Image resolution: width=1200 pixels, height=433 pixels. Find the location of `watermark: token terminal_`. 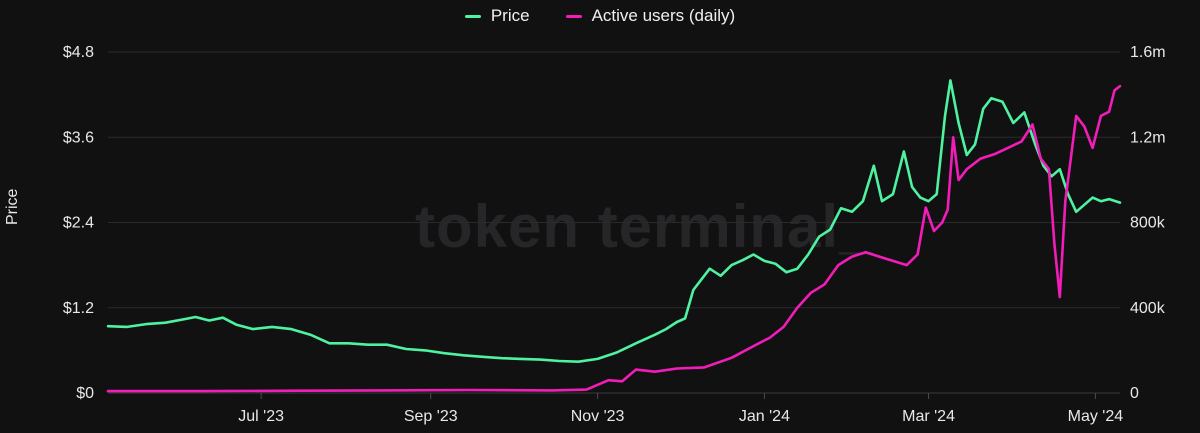

watermark: token terminal_ is located at coordinates (644, 226).